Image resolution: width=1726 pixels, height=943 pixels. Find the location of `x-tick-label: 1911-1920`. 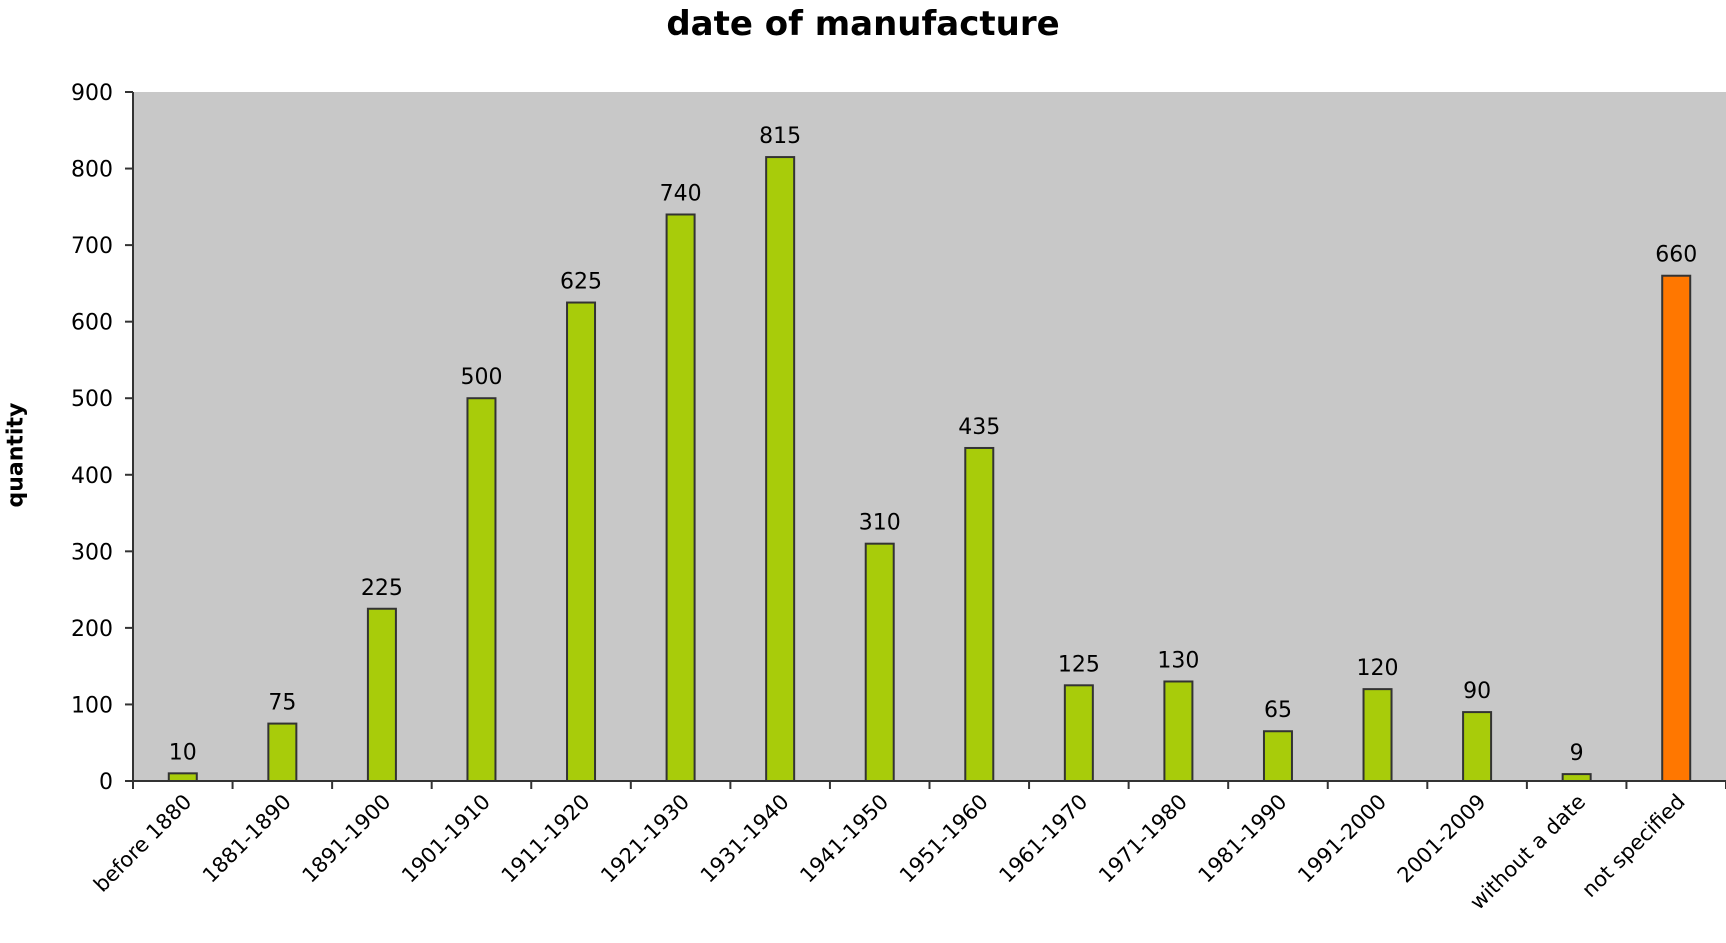

x-tick-label: 1911-1920 is located at coordinates (546, 839).